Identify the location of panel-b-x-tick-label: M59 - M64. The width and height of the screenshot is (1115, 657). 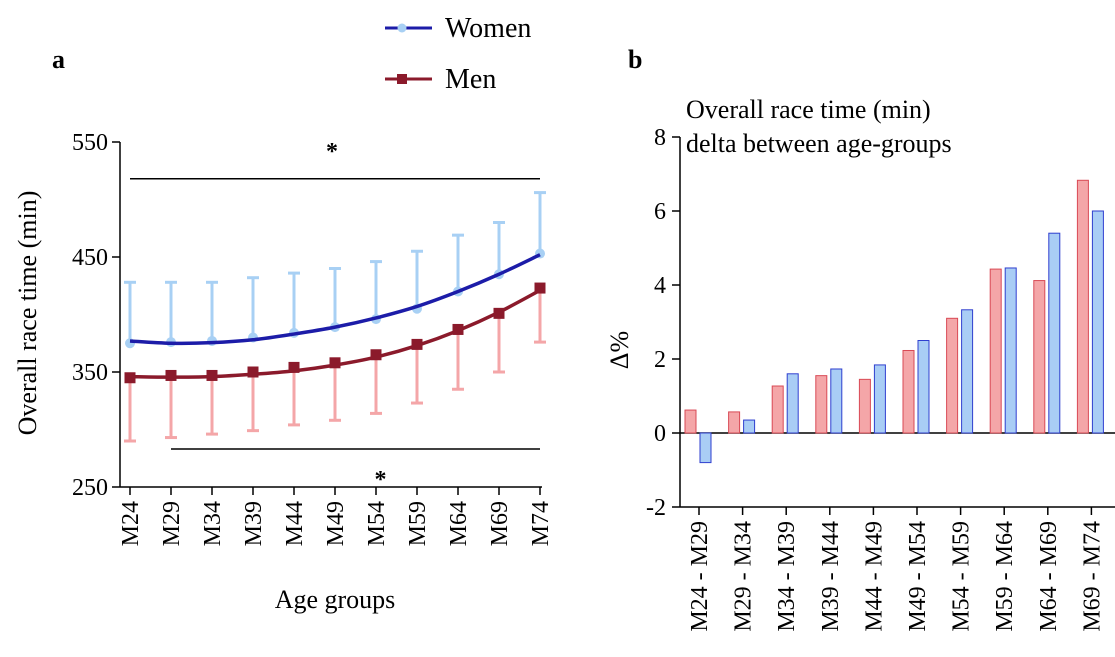
(1005, 576).